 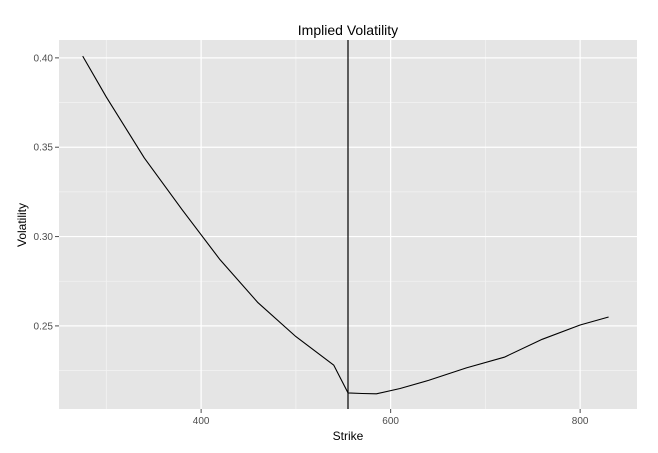 I want to click on y-tick-label: 0.25, so click(x=44, y=326).